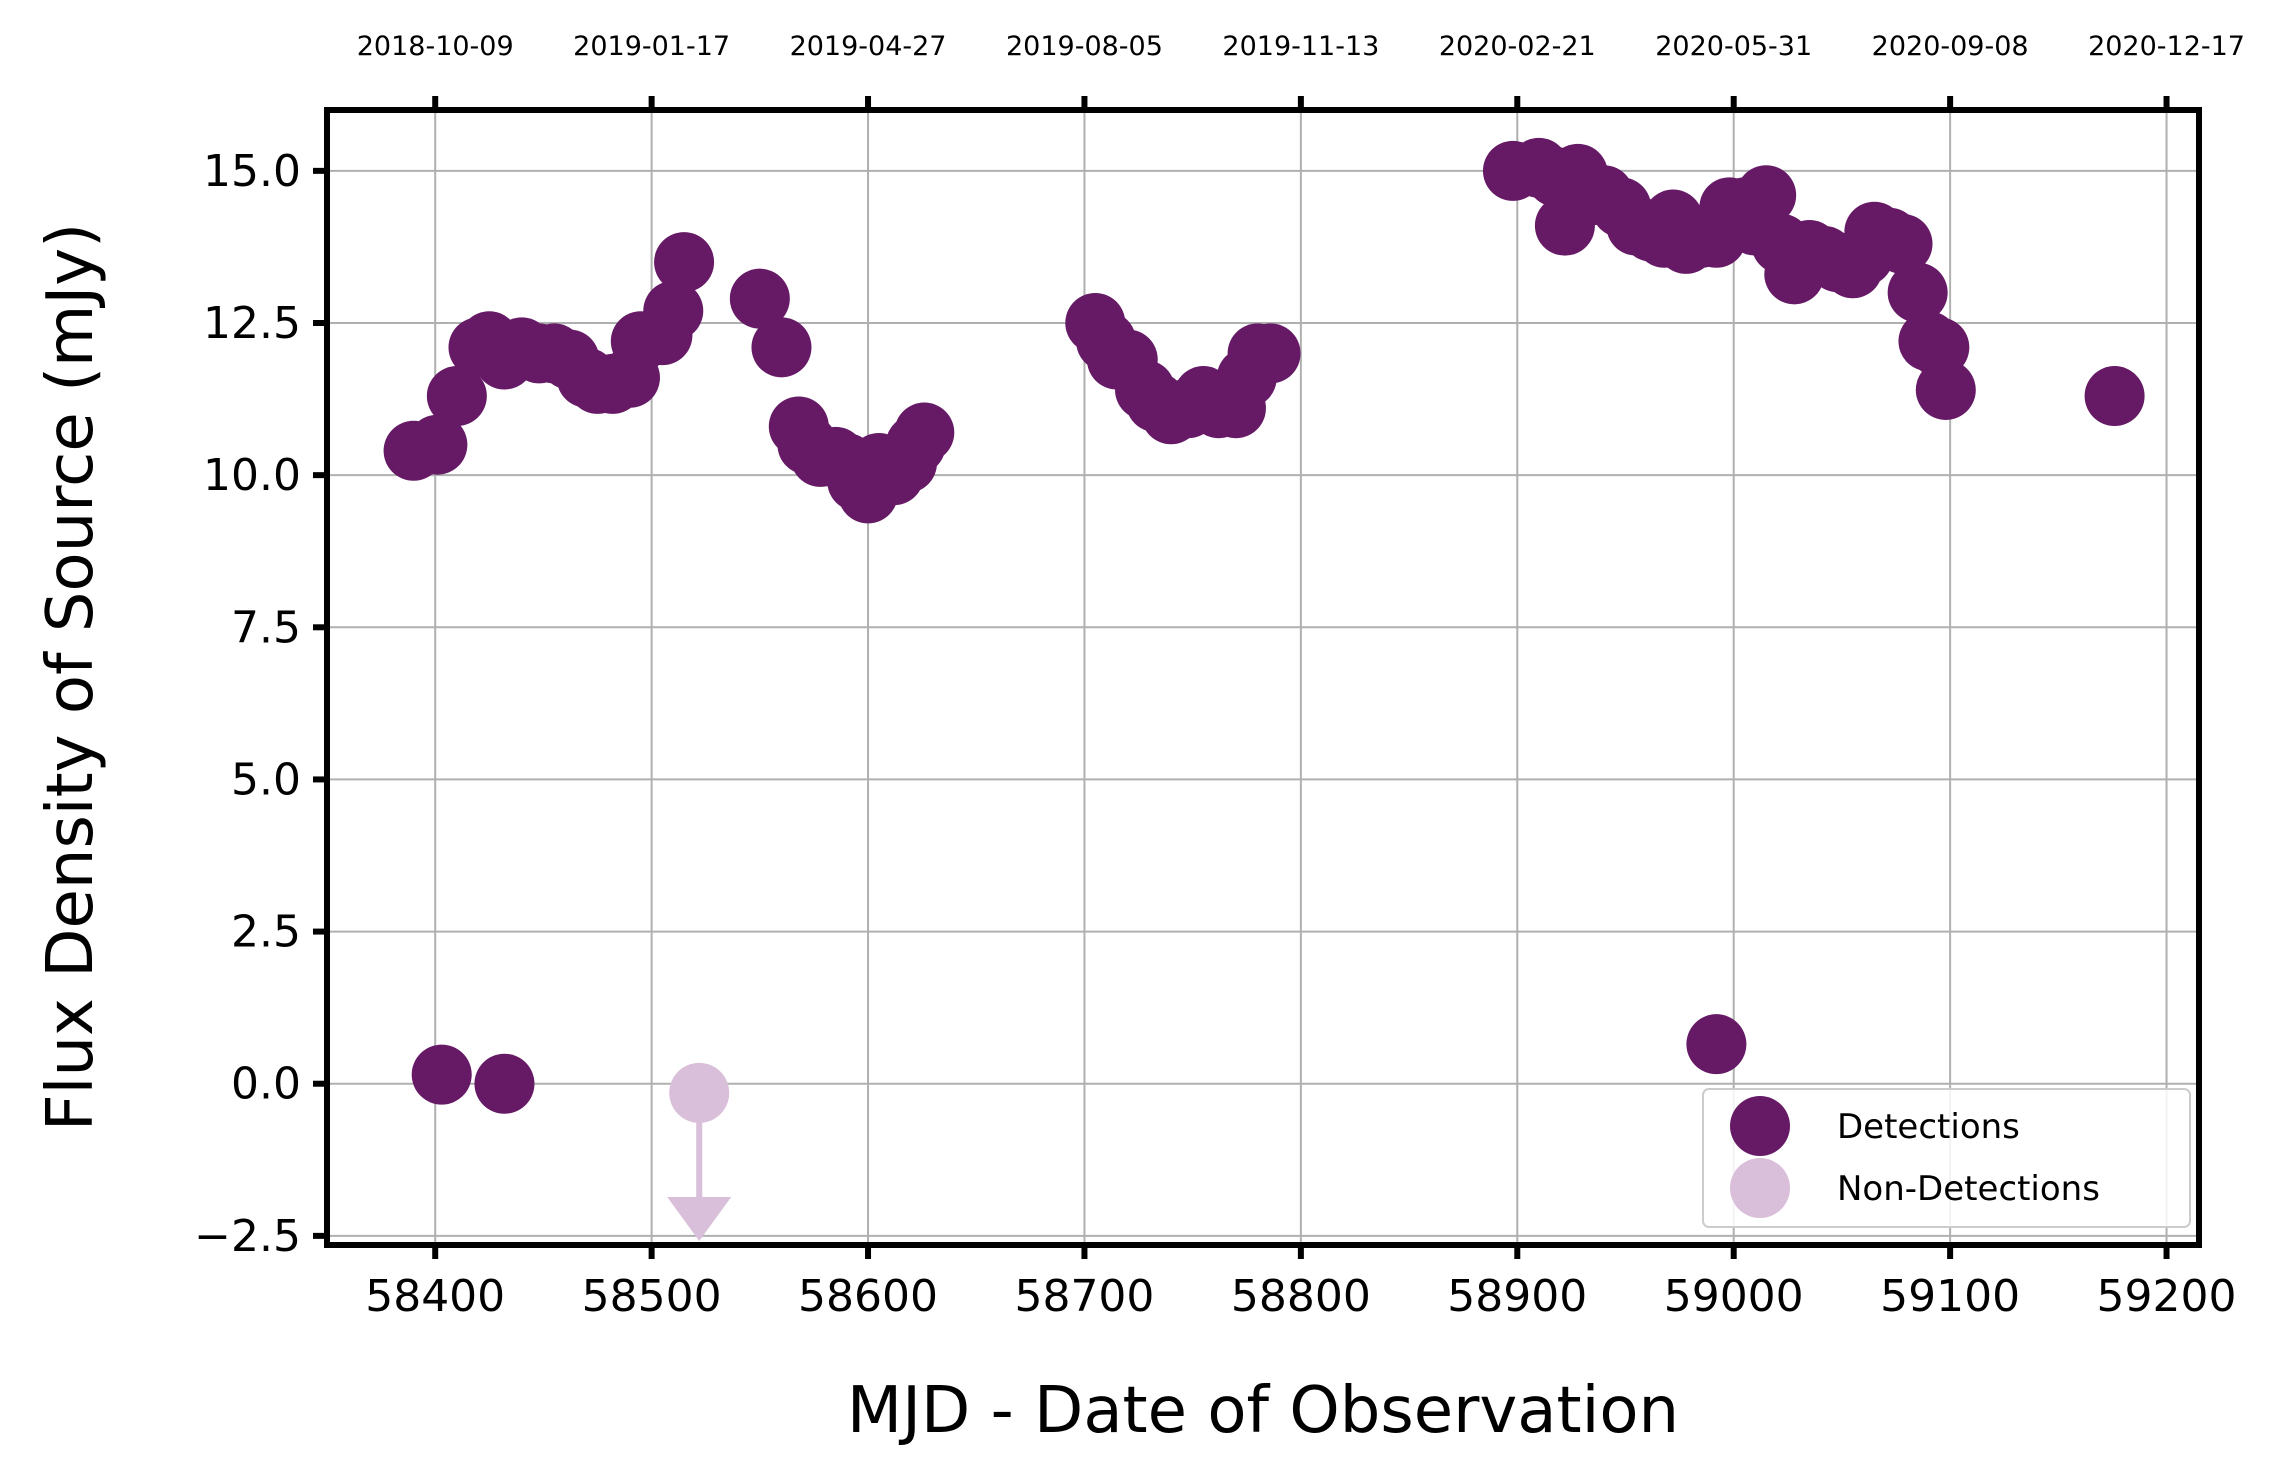  Describe the element at coordinates (652, 1296) in the screenshot. I see `x-tick-label: 58500` at that location.